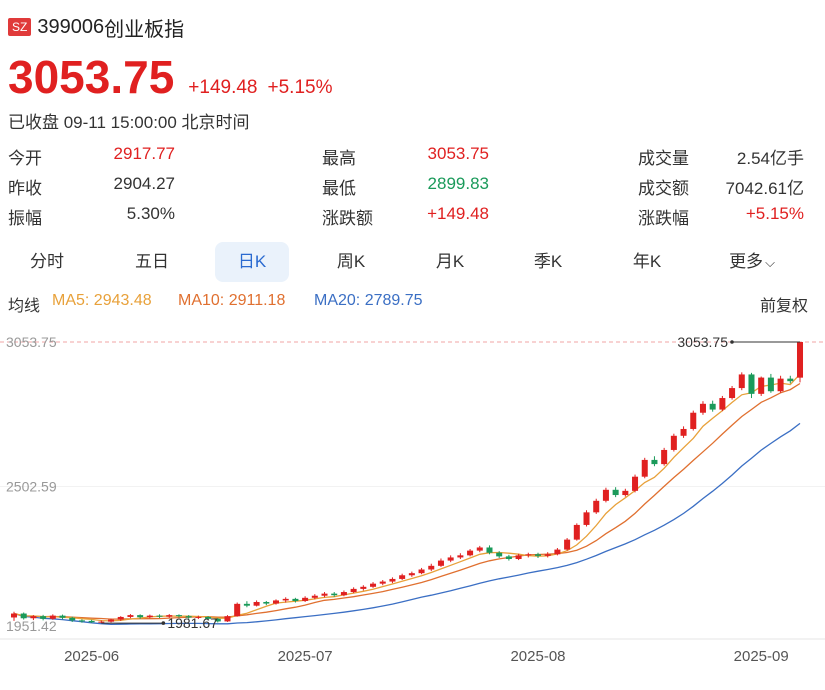 Image resolution: width=825 pixels, height=690 pixels. What do you see at coordinates (47, 262) in the screenshot?
I see `tab-0: 分时` at bounding box center [47, 262].